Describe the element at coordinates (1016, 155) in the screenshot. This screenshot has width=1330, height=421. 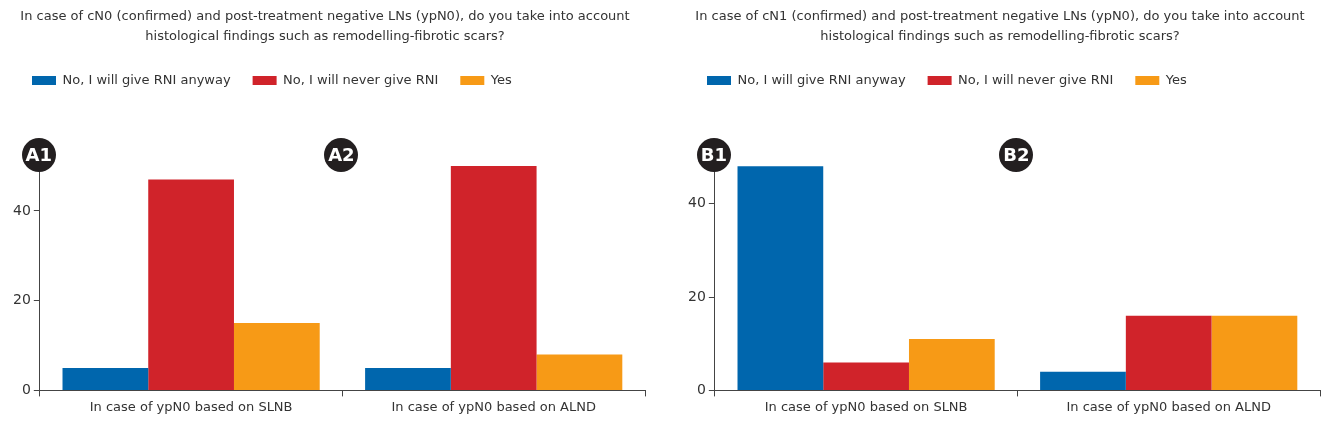
I see `annotation: B2` at that location.